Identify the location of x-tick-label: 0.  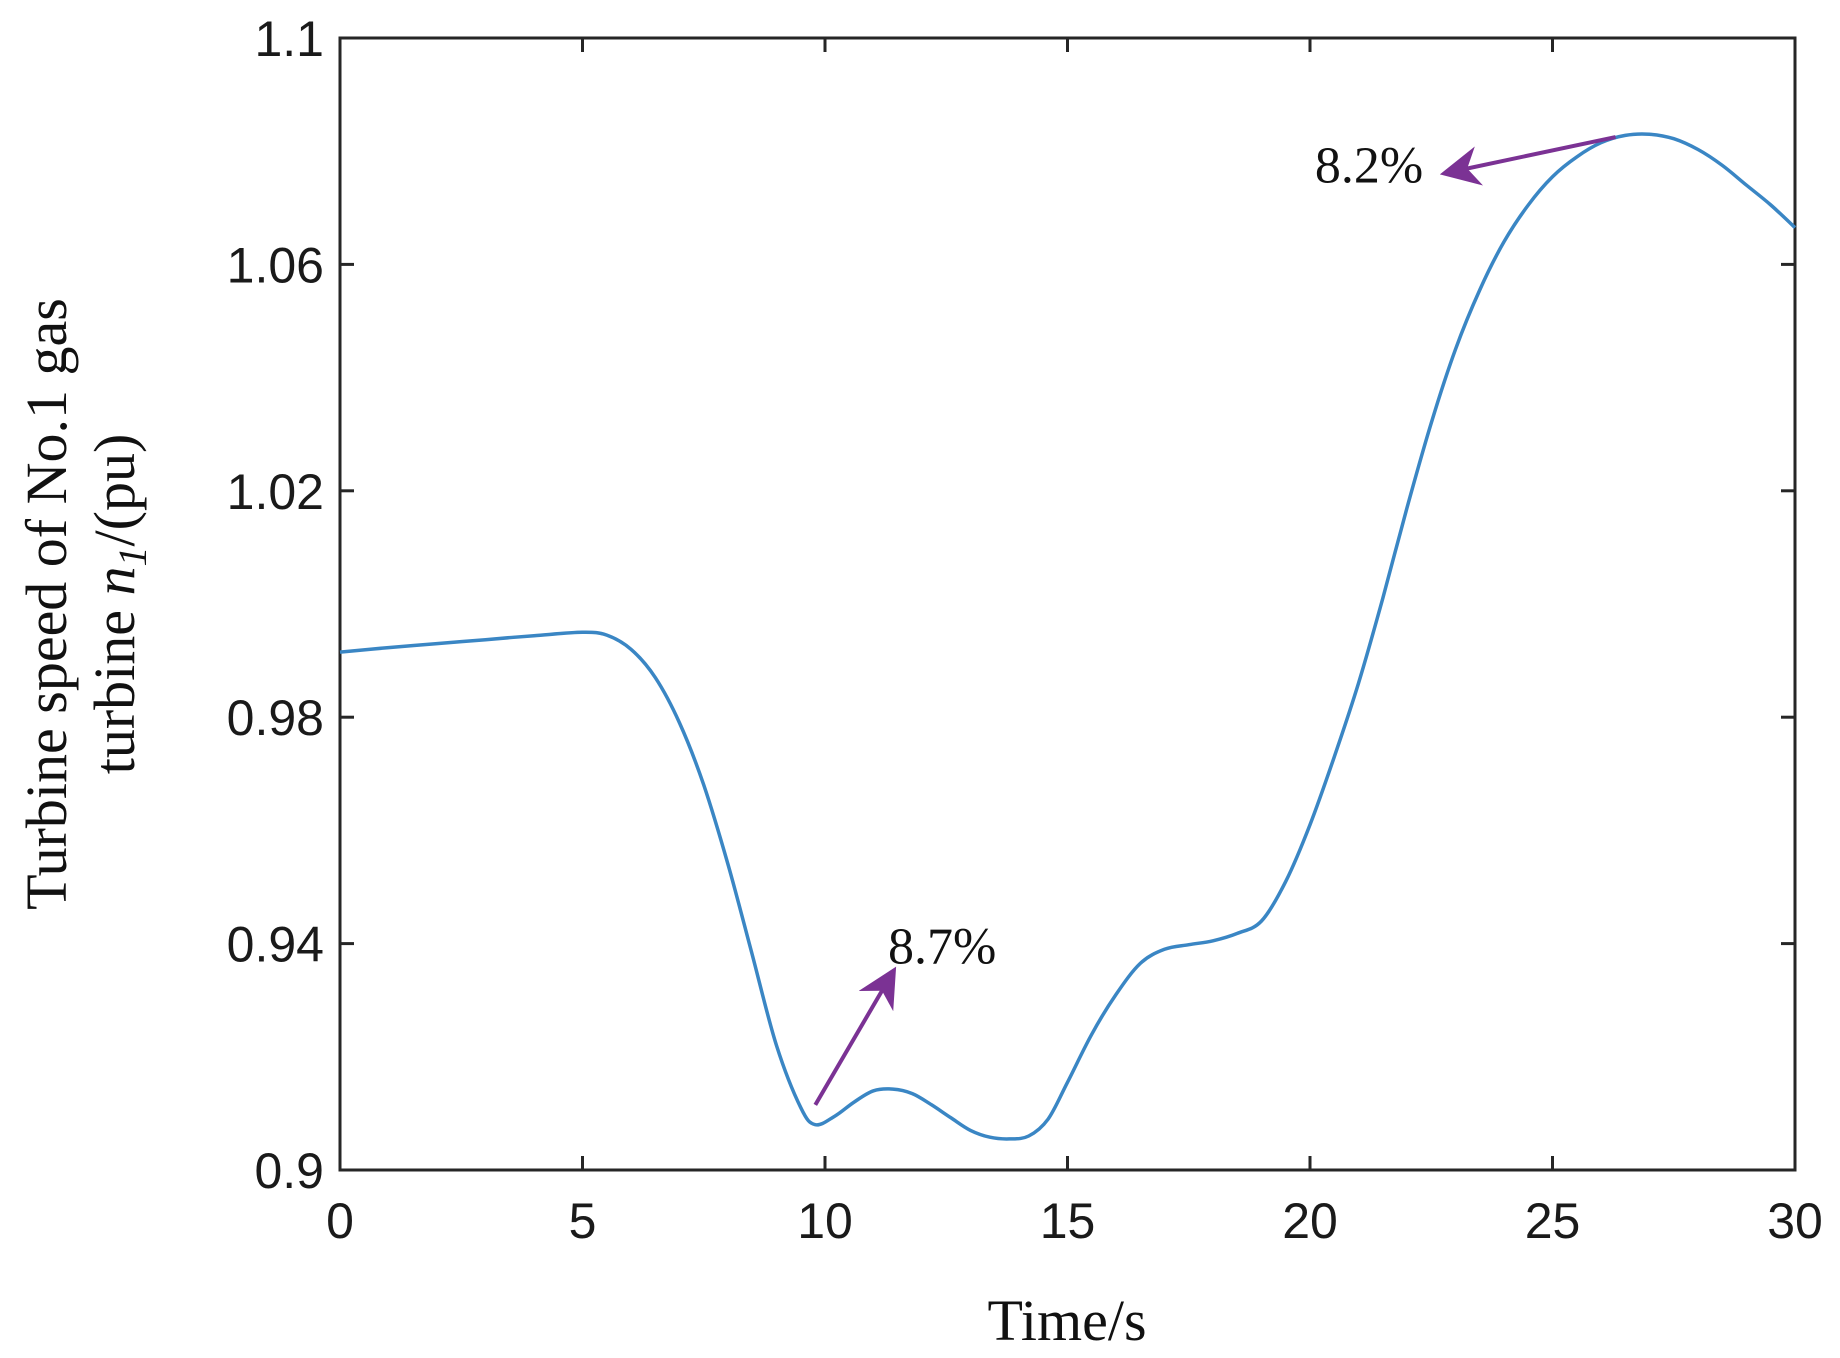
(340, 1221).